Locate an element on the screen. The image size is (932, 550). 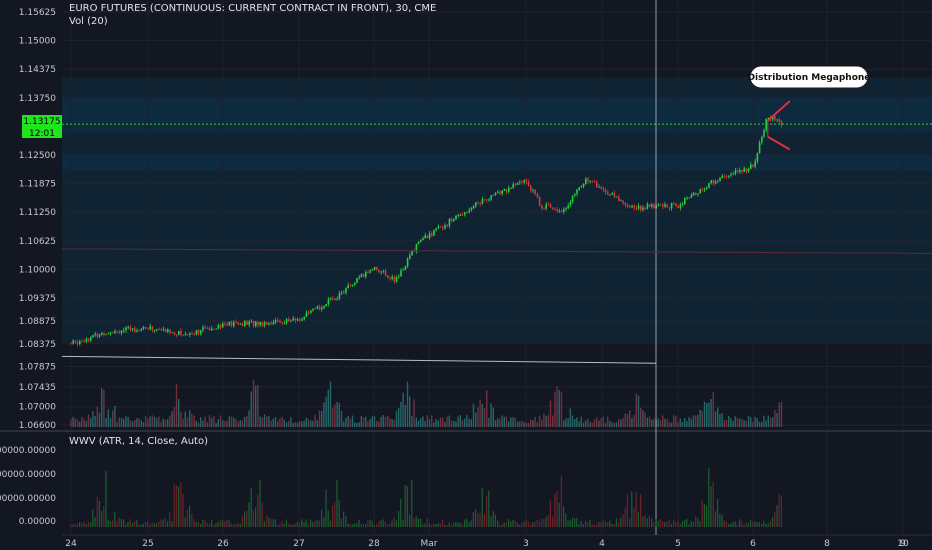
time-tick-label: 4 is located at coordinates (602, 544).